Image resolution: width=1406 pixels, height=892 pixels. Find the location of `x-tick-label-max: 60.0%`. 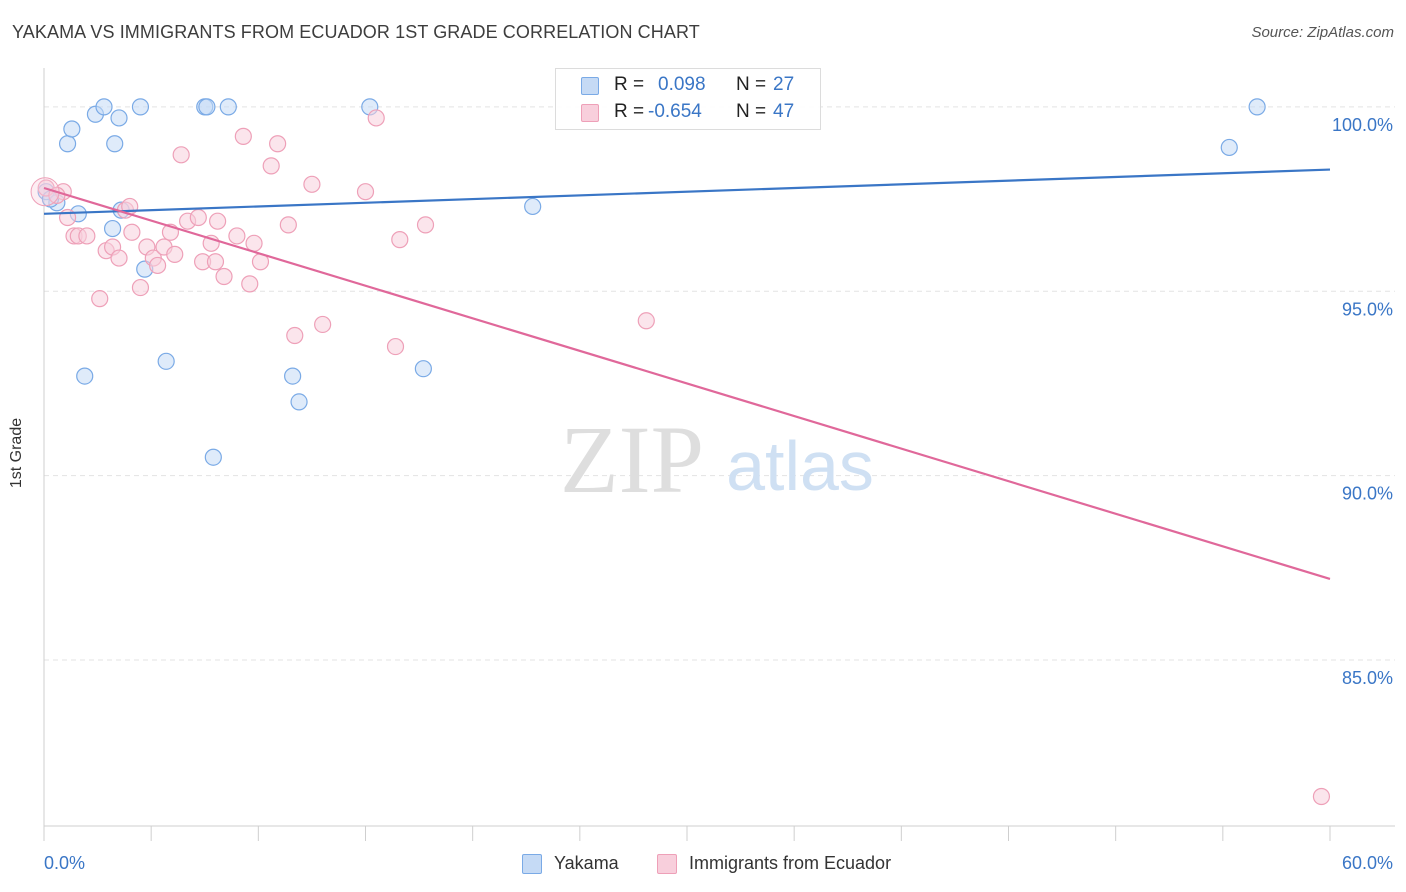

x-tick-label-max: 60.0% is located at coordinates (1367, 863).